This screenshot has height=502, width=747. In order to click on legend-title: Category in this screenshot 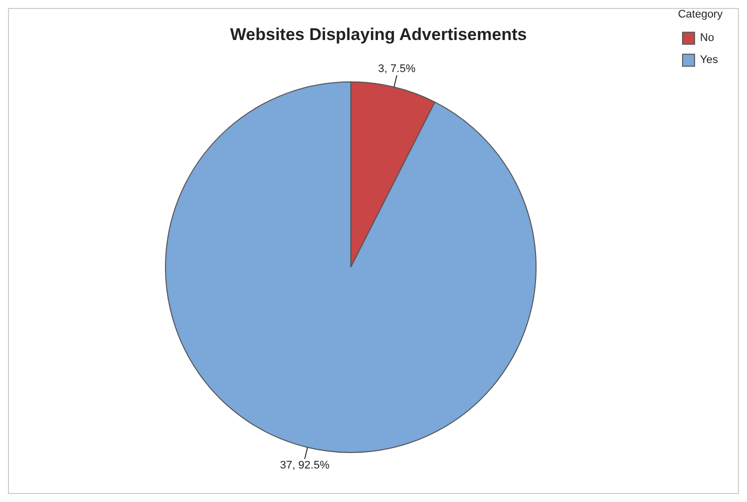, I will do `click(701, 14)`.